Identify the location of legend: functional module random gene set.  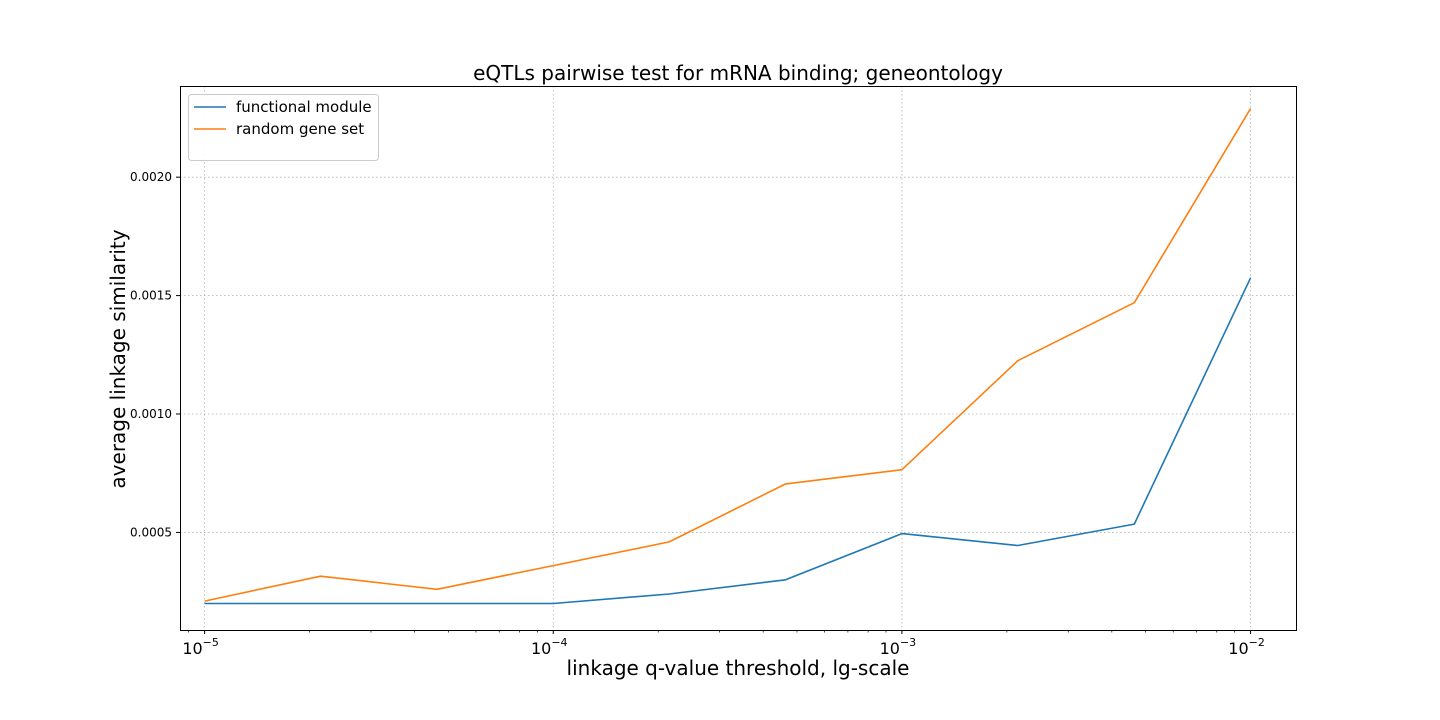
(283, 127).